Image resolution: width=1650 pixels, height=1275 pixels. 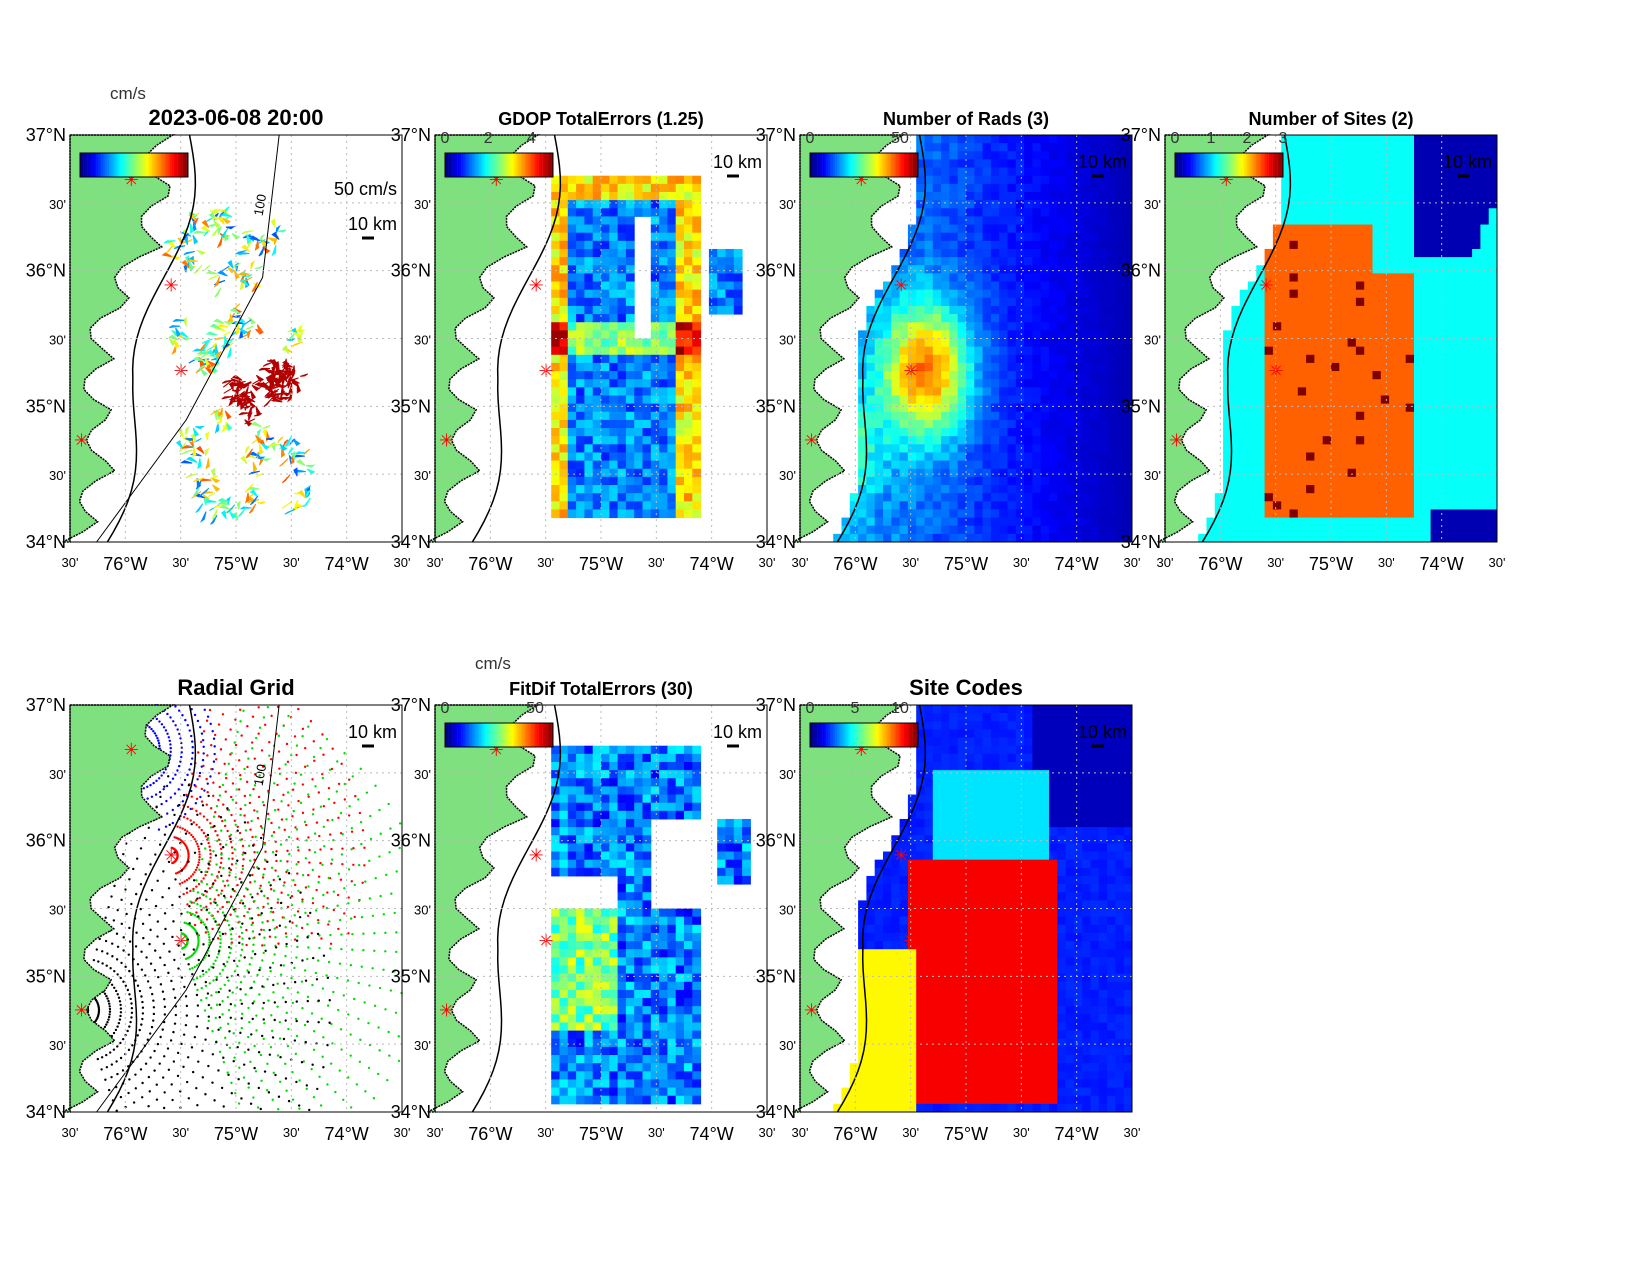 I want to click on x-tick-label: 76°W, so click(x=1220, y=564).